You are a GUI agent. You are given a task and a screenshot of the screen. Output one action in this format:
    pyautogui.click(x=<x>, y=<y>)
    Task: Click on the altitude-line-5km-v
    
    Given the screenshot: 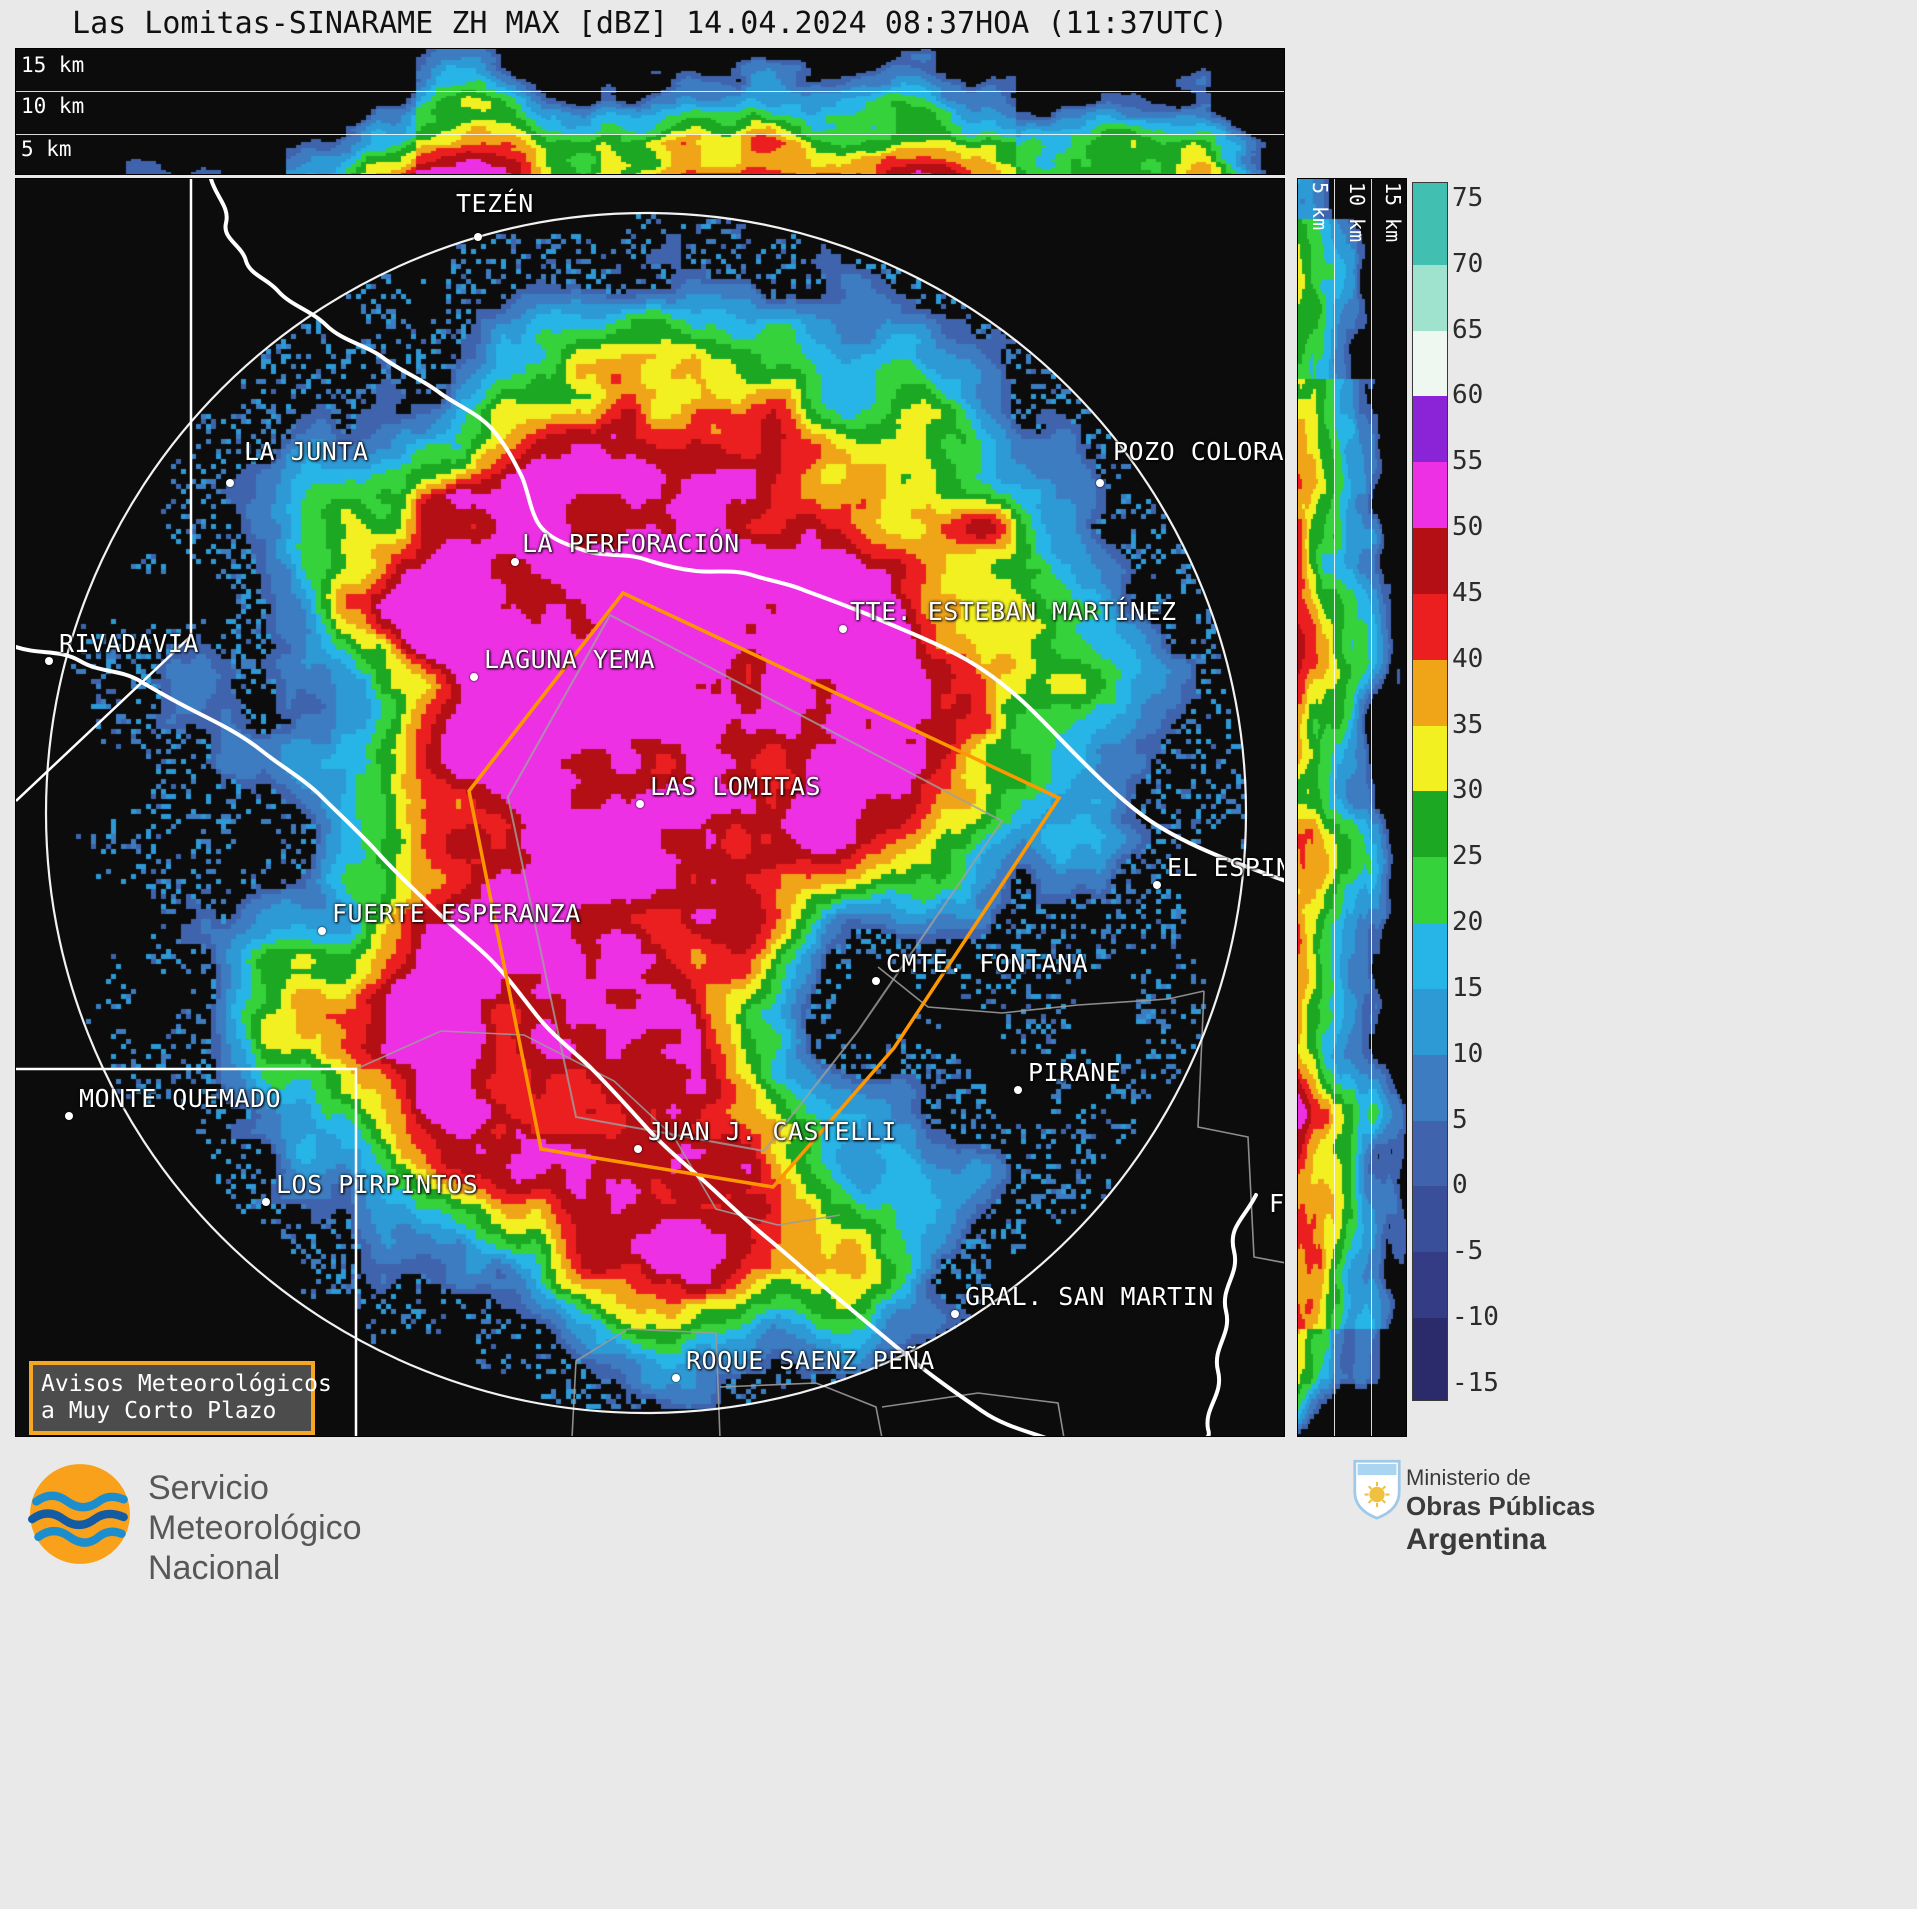 What is the action you would take?
    pyautogui.click(x=1334, y=807)
    